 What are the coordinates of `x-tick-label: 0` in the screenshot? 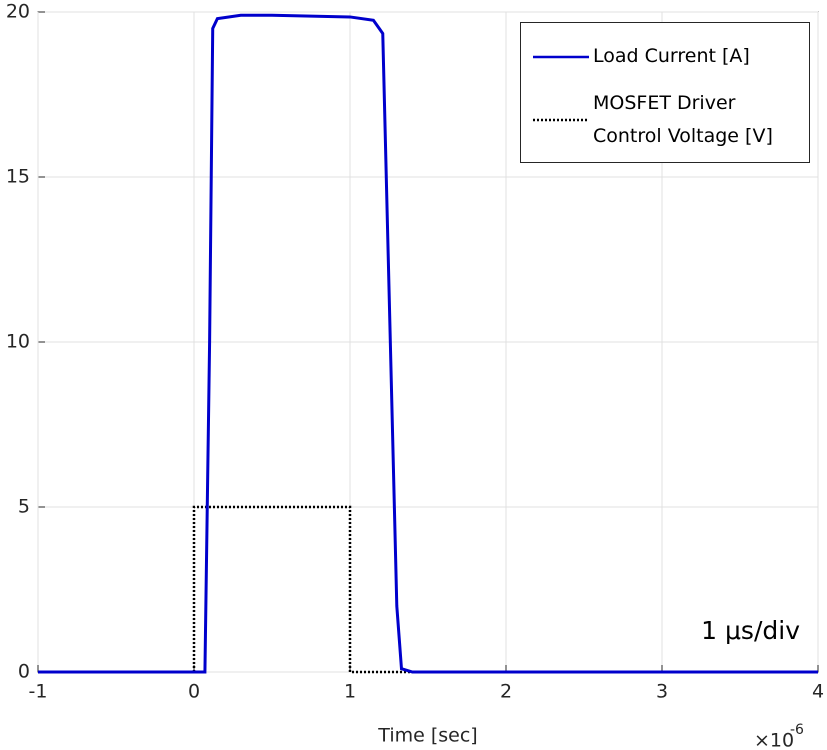 It's located at (194, 692).